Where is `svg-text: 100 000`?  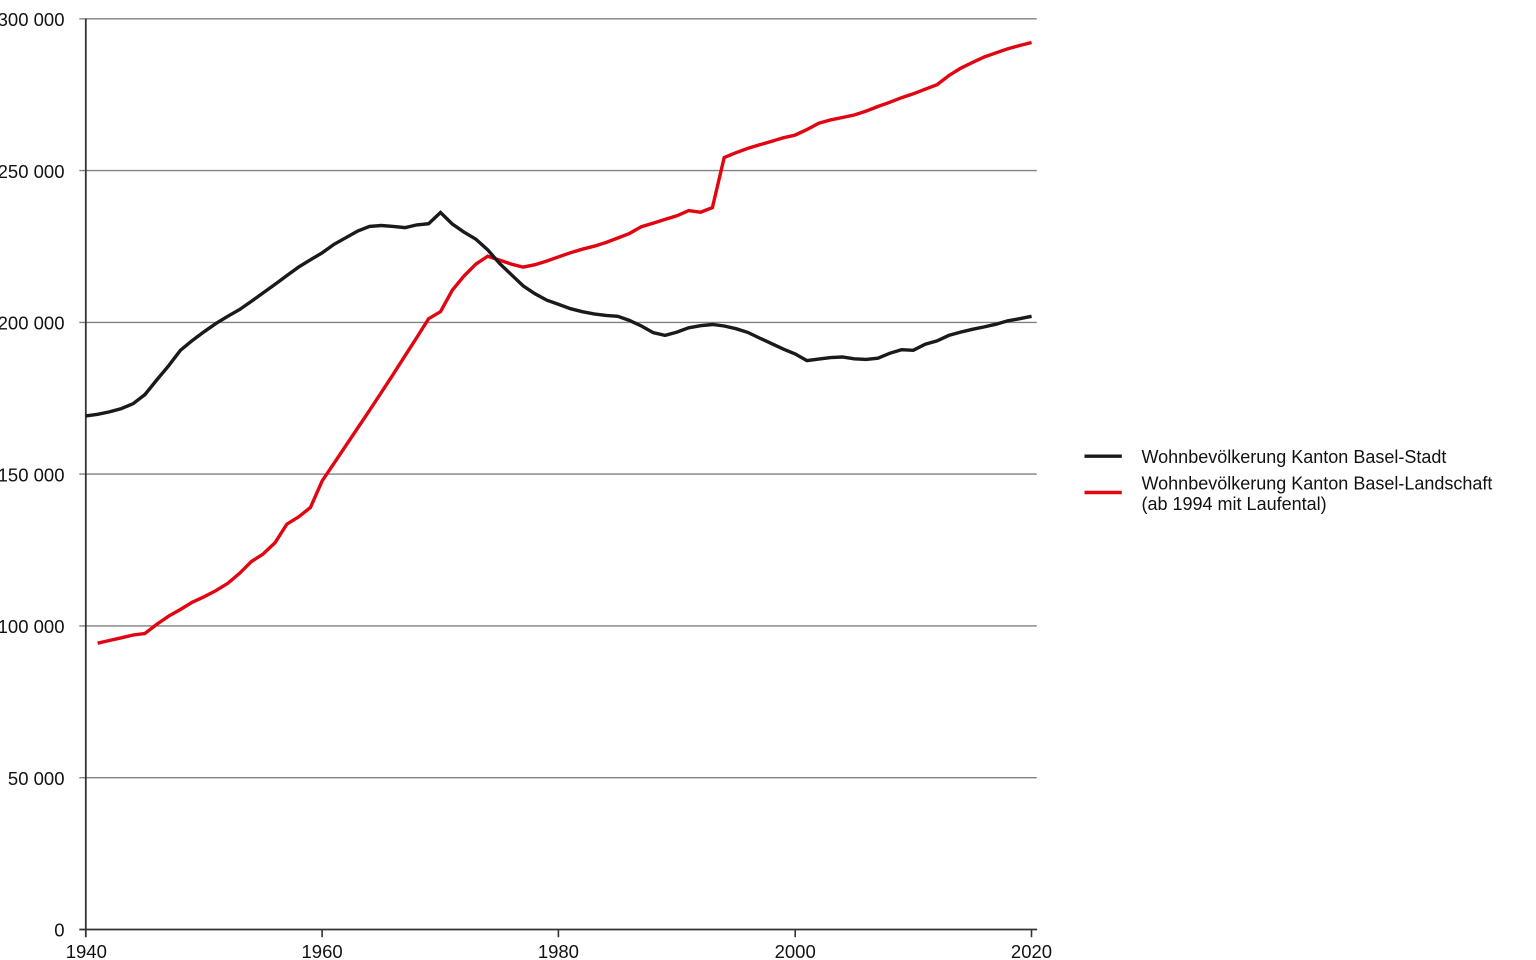 svg-text: 100 000 is located at coordinates (32, 626).